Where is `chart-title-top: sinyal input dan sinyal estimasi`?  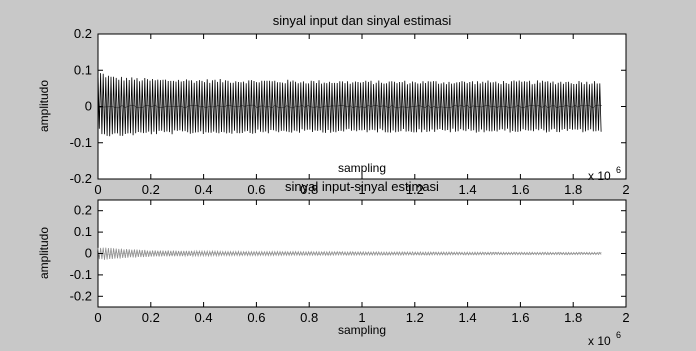 chart-title-top: sinyal input dan sinyal estimasi is located at coordinates (362, 20).